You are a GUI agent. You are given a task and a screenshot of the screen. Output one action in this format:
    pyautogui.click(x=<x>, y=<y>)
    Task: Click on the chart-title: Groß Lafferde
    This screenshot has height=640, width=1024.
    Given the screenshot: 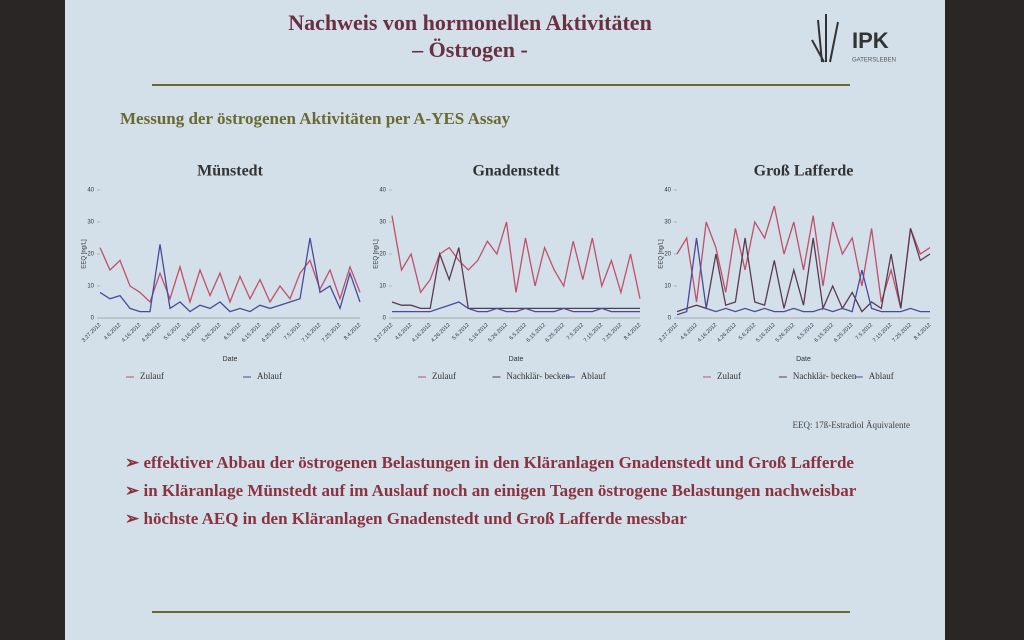 What is the action you would take?
    pyautogui.click(x=804, y=171)
    